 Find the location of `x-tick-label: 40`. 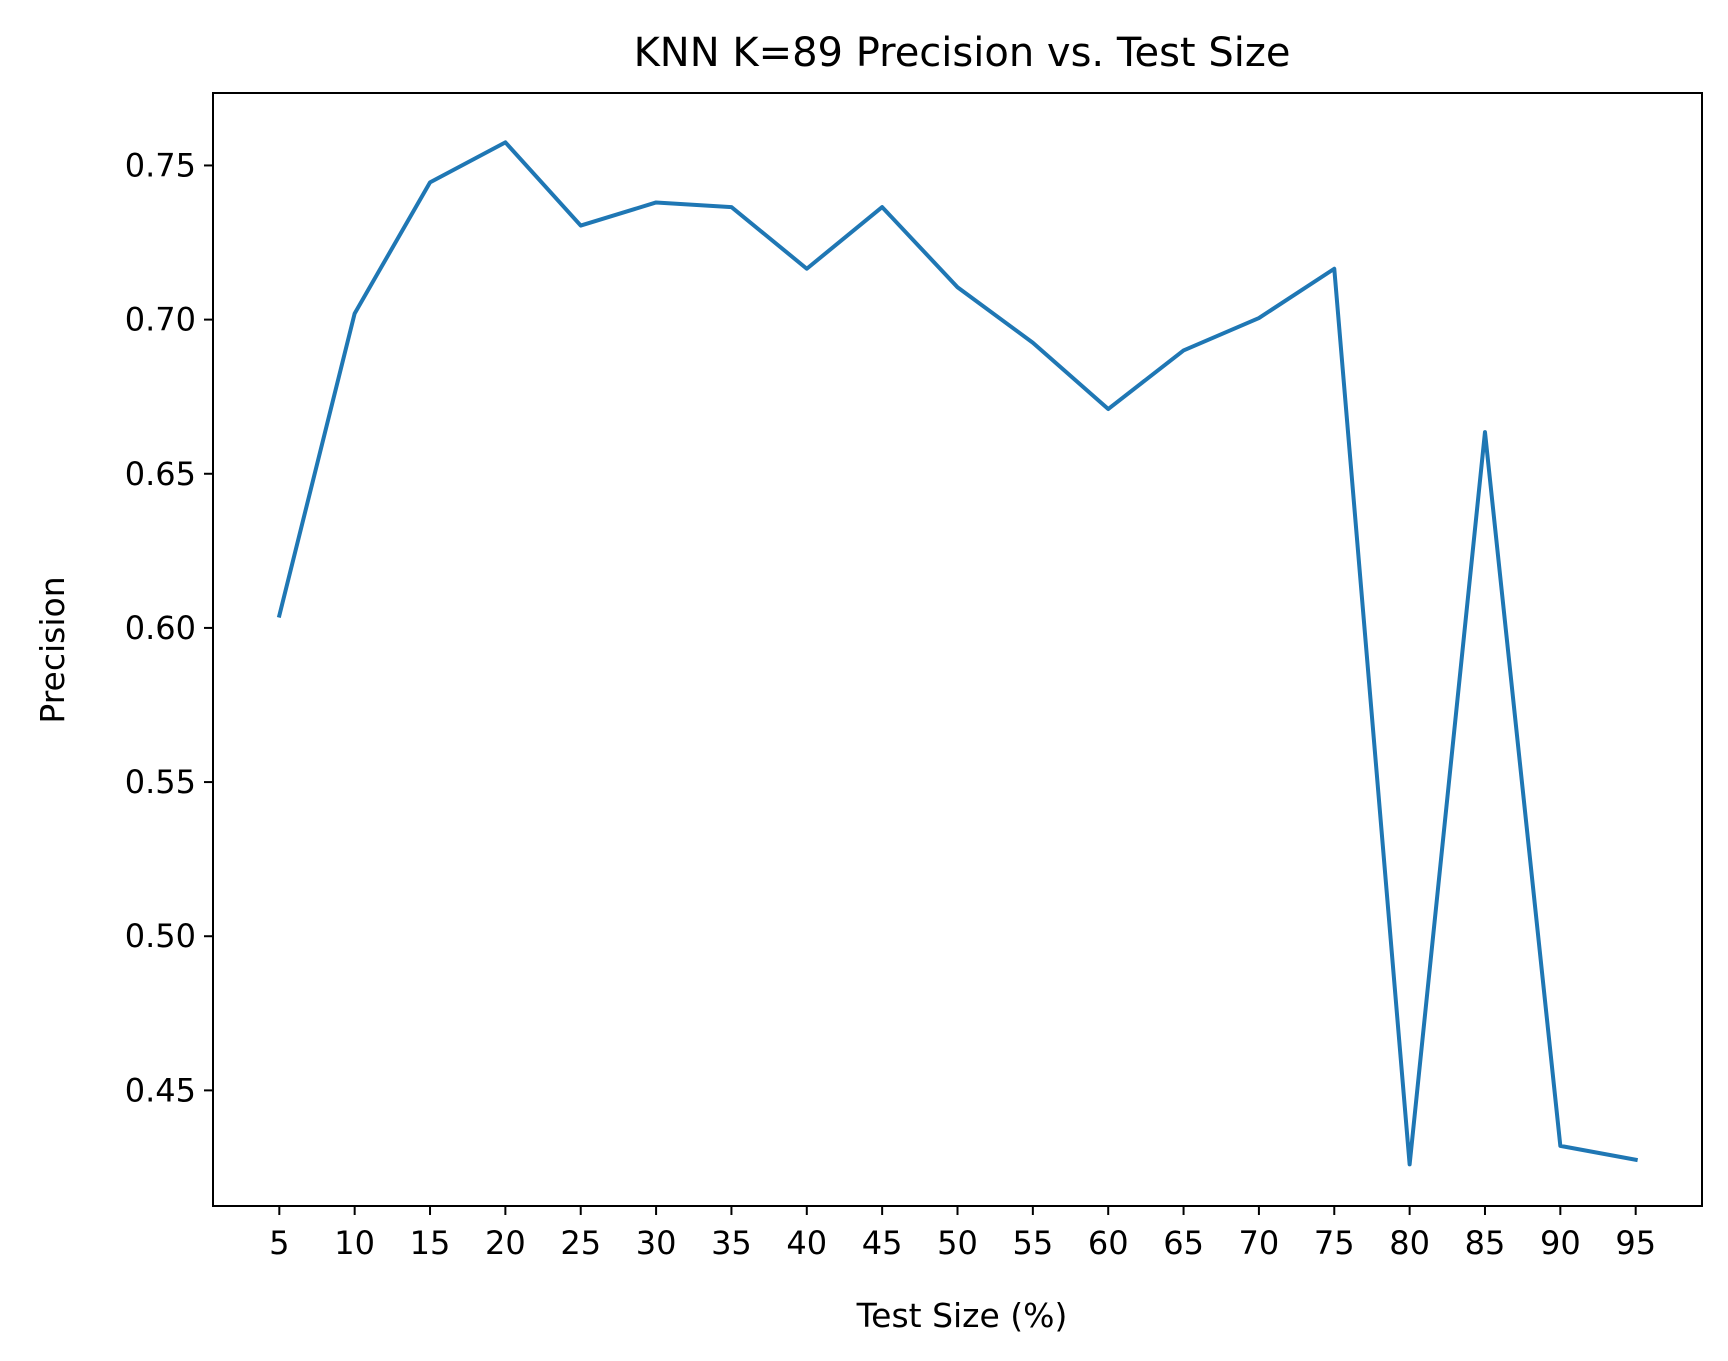

x-tick-label: 40 is located at coordinates (806, 1243).